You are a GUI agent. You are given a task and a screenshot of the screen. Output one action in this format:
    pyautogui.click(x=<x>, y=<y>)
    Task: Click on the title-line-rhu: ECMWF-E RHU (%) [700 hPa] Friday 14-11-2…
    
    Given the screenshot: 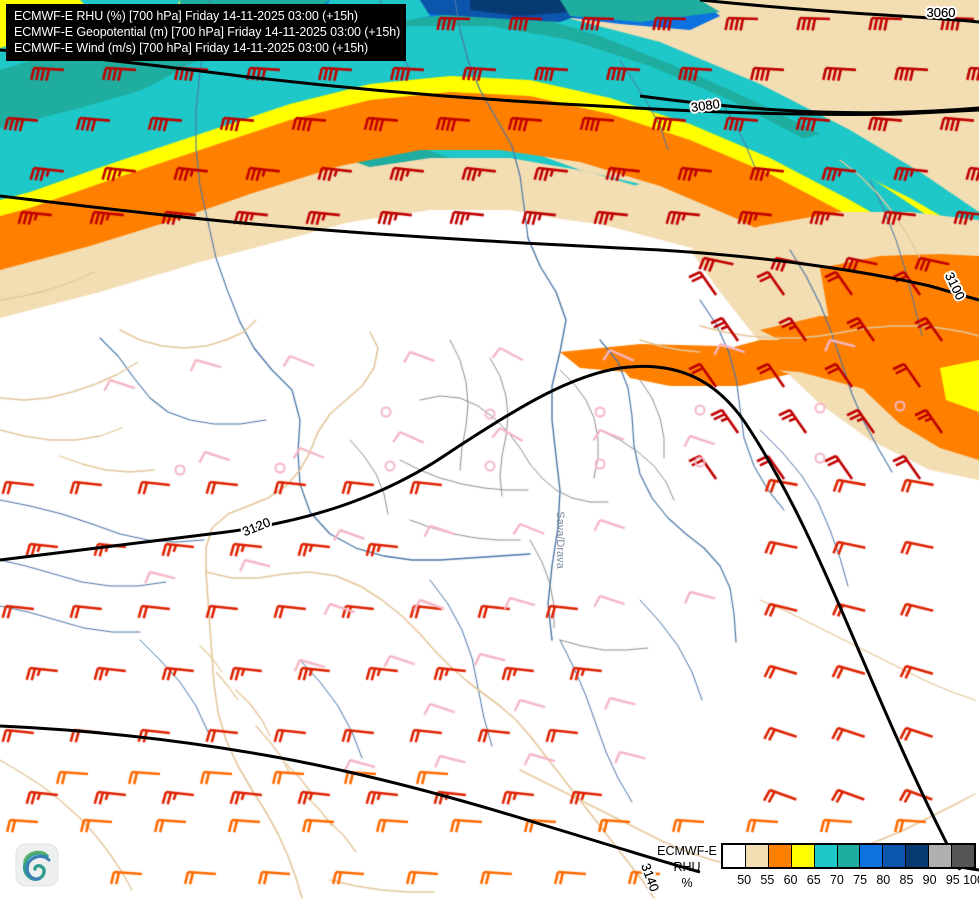 What is the action you would take?
    pyautogui.click(x=186, y=16)
    